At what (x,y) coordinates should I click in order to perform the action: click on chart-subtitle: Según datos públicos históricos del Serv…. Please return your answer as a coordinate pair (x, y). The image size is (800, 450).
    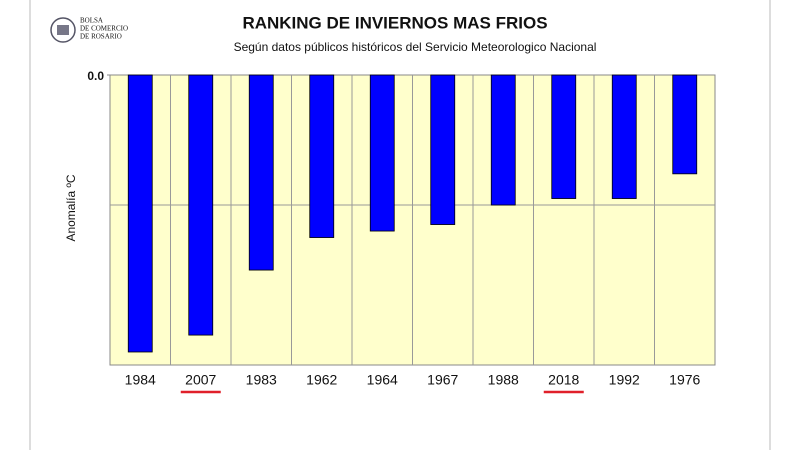
    Looking at the image, I should click on (415, 47).